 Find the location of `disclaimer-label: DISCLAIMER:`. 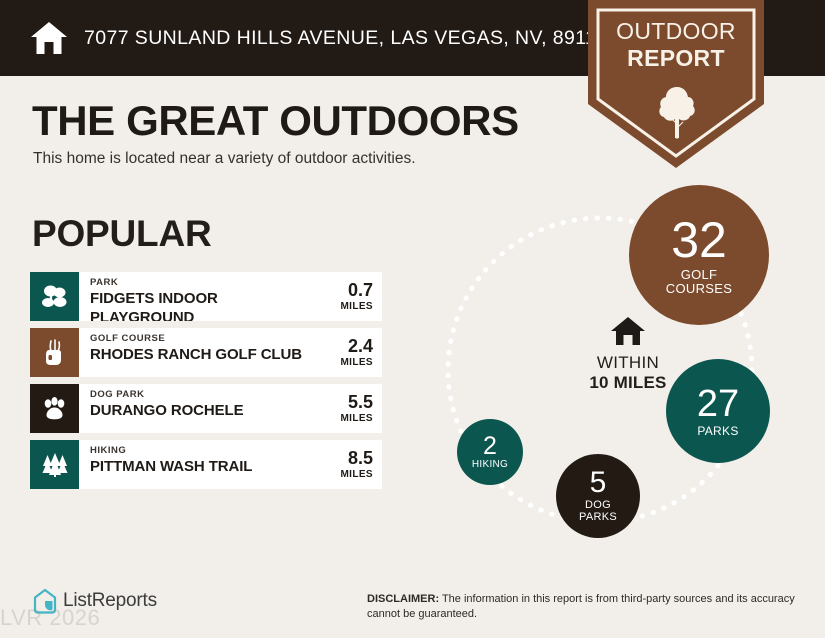

disclaimer-label: DISCLAIMER: is located at coordinates (403, 599).